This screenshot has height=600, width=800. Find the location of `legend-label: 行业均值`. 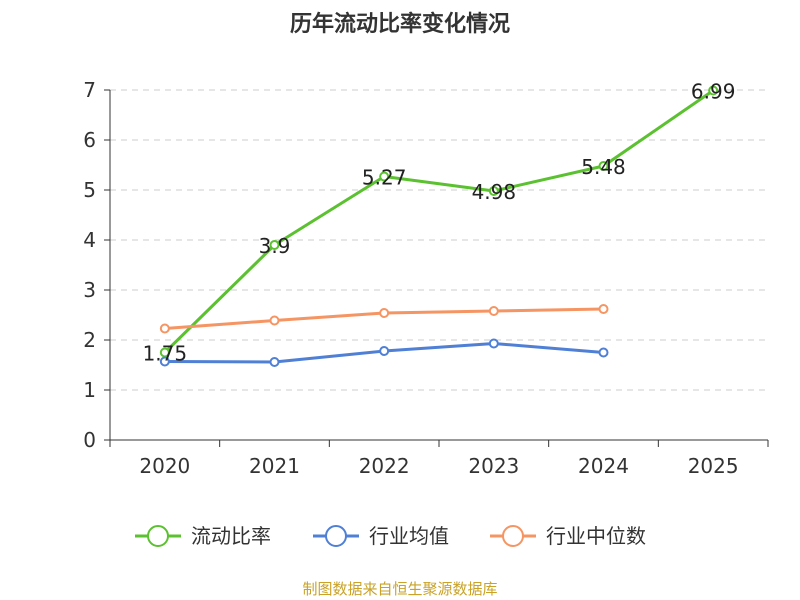

legend-label: 行业均值 is located at coordinates (409, 536).